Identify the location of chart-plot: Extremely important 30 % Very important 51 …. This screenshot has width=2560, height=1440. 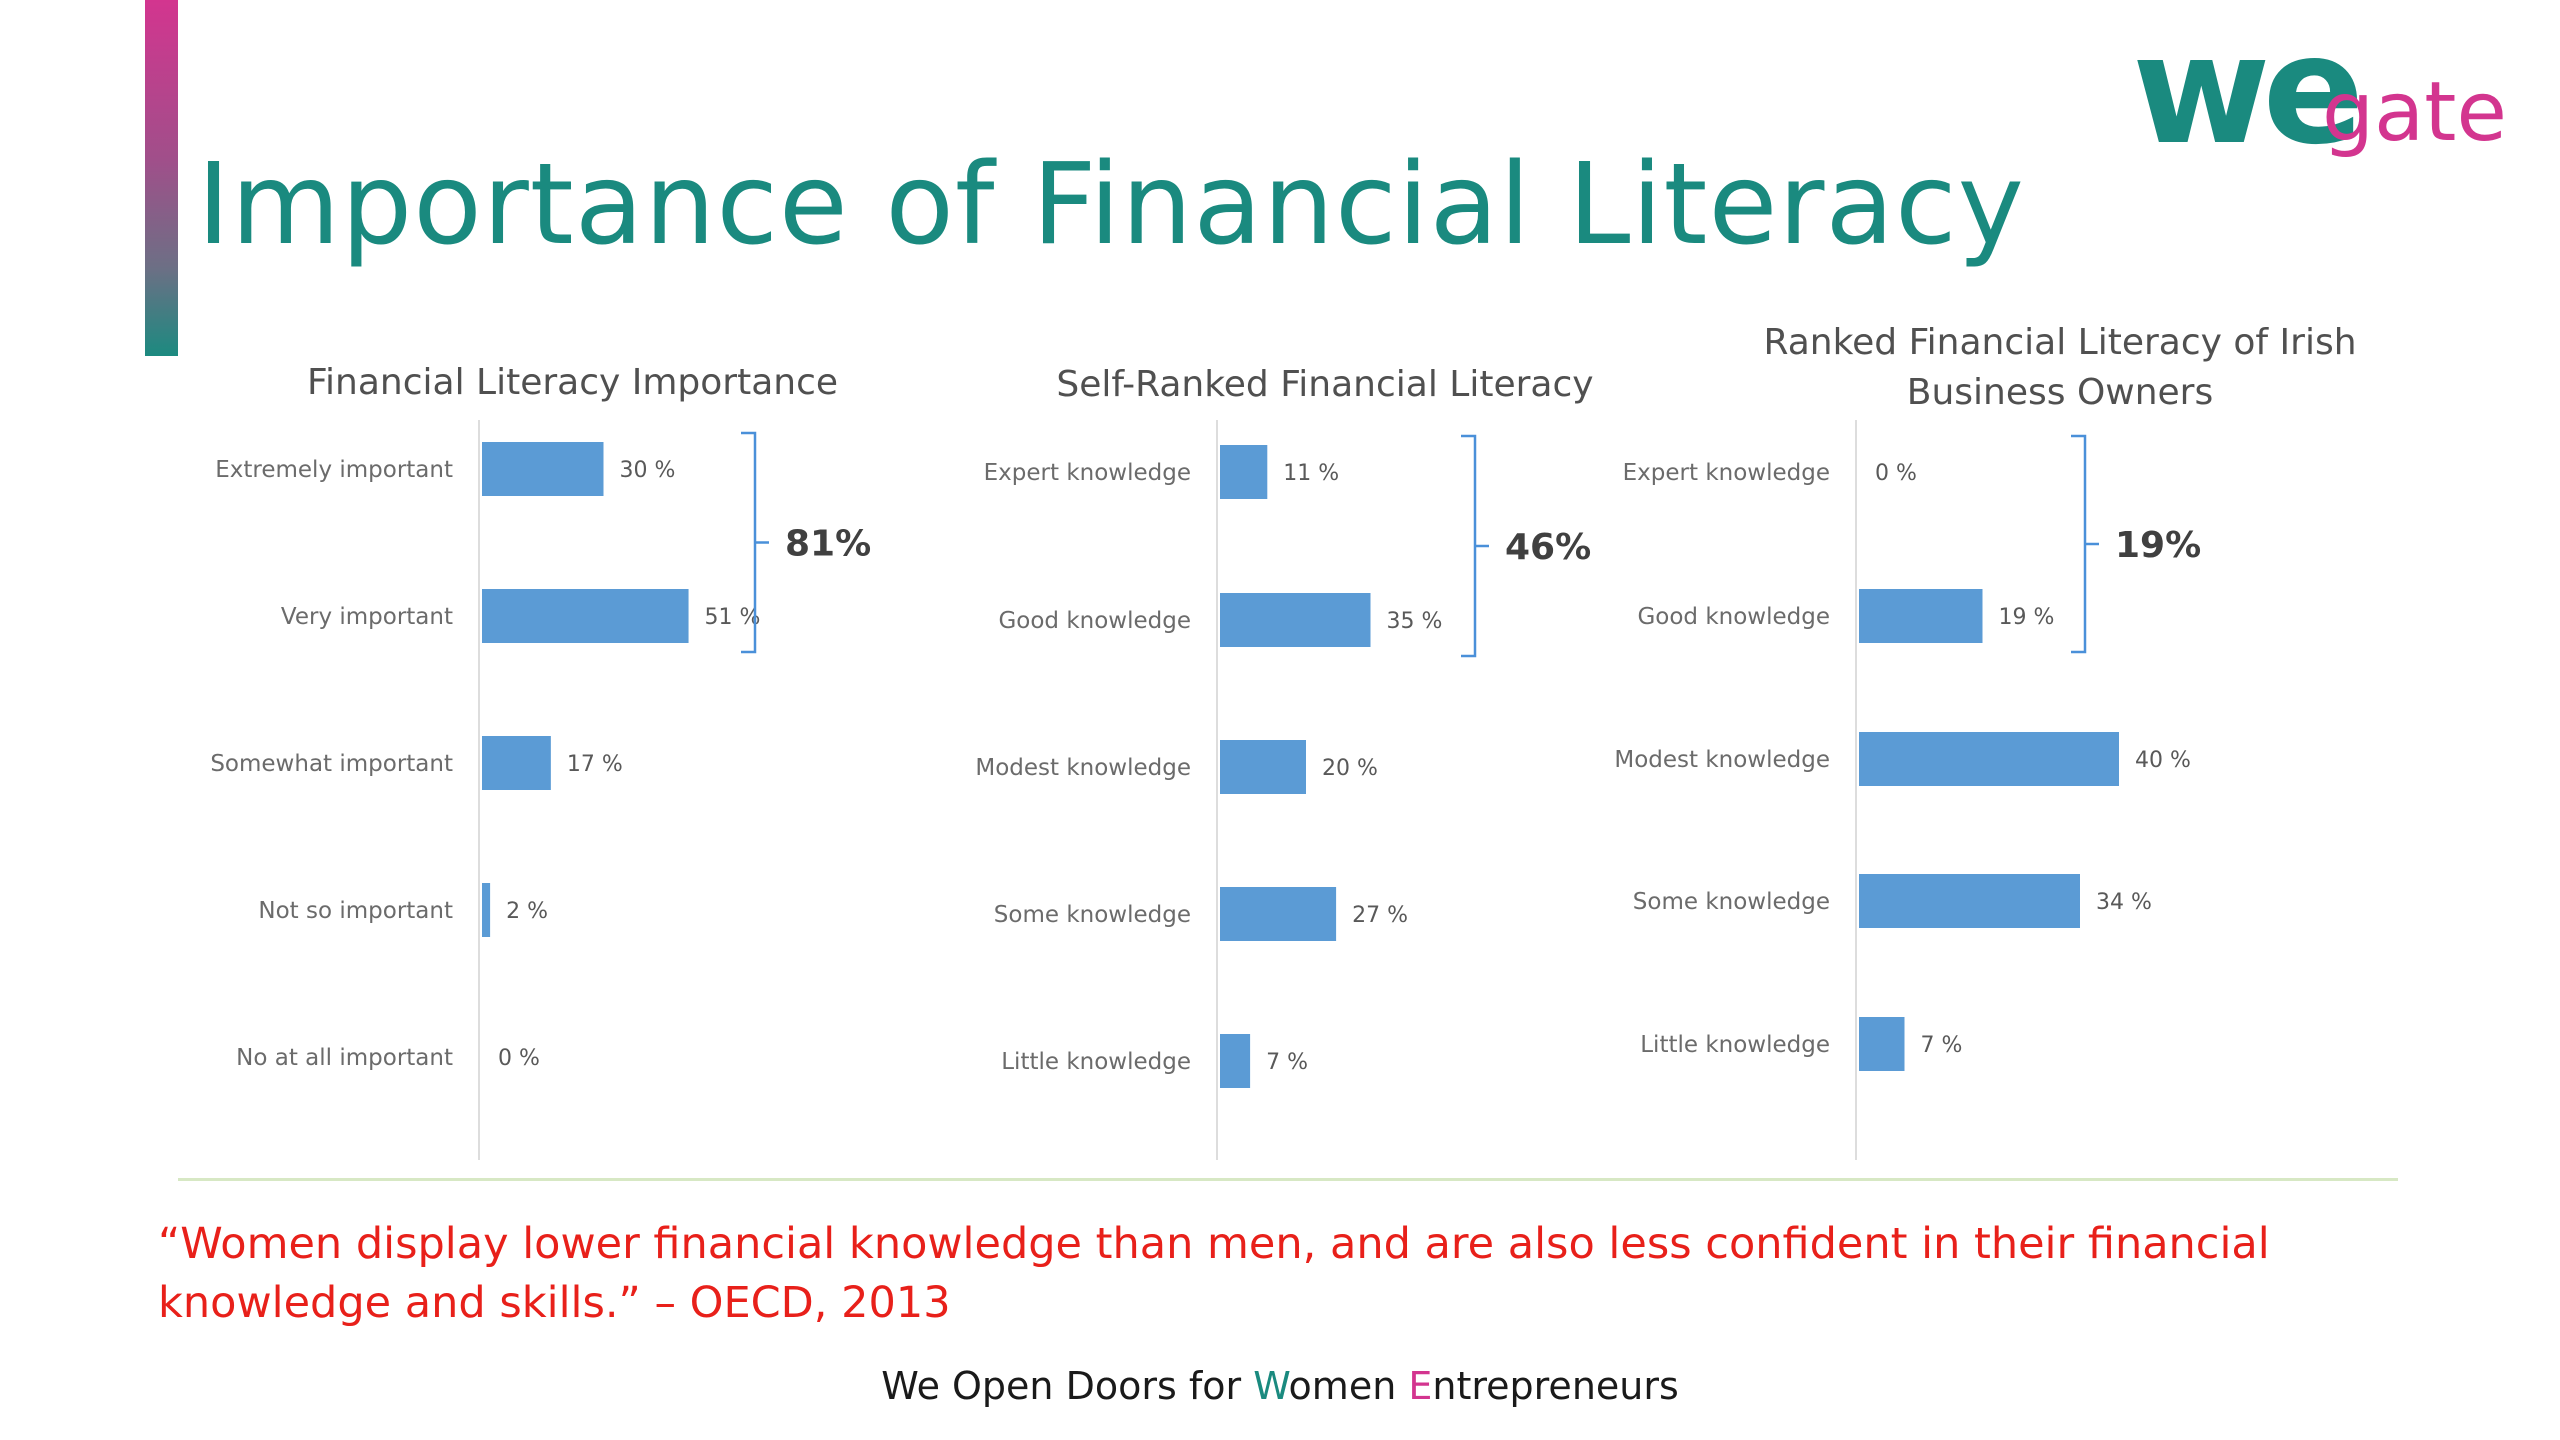
(540, 790).